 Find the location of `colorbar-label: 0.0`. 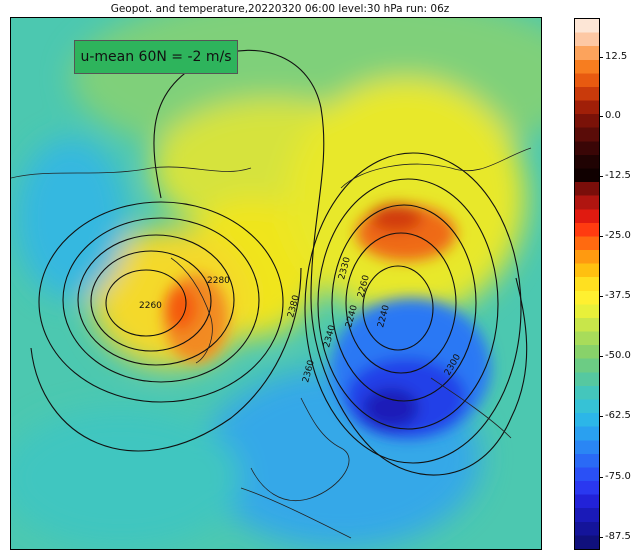

colorbar-label: 0.0 is located at coordinates (613, 115).